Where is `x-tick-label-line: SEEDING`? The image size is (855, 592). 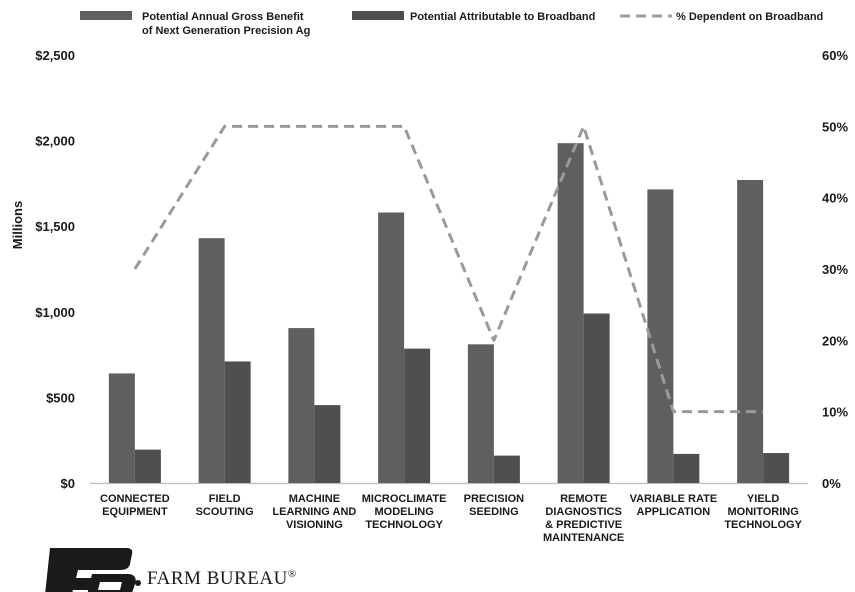 x-tick-label-line: SEEDING is located at coordinates (494, 512).